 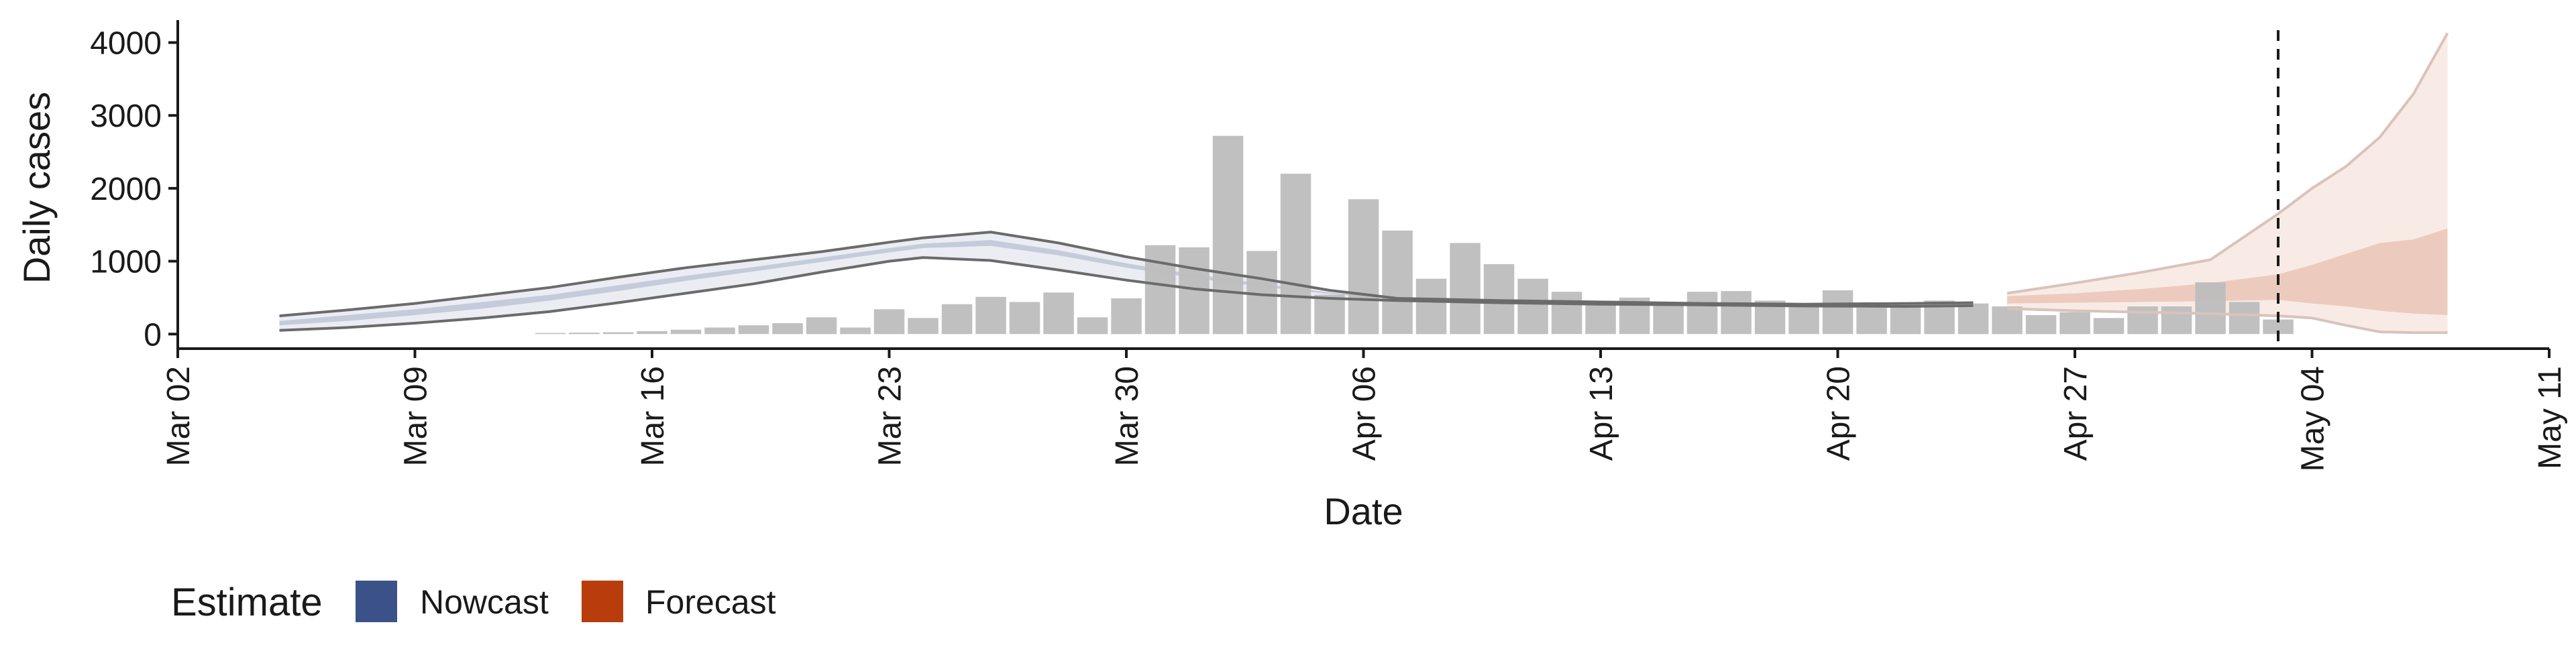 I want to click on x-tick-label: Apr 20, so click(x=1839, y=414).